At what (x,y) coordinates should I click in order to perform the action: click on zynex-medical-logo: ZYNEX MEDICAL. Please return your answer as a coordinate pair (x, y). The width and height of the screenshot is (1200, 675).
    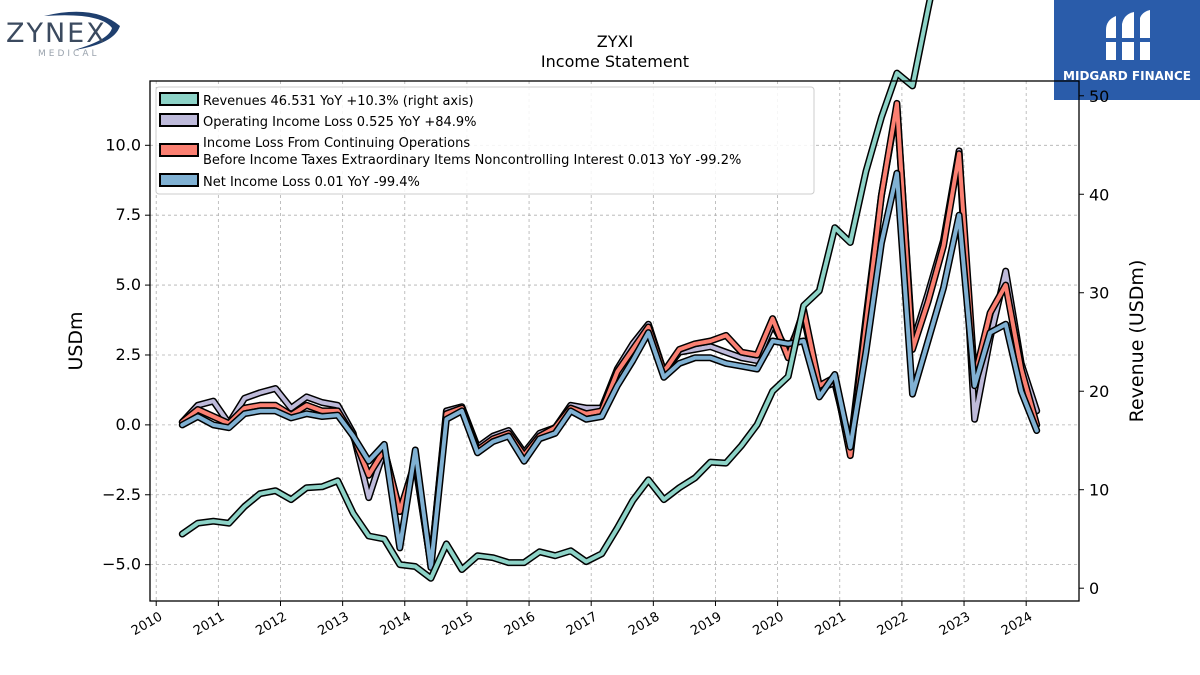
    Looking at the image, I should click on (64, 32).